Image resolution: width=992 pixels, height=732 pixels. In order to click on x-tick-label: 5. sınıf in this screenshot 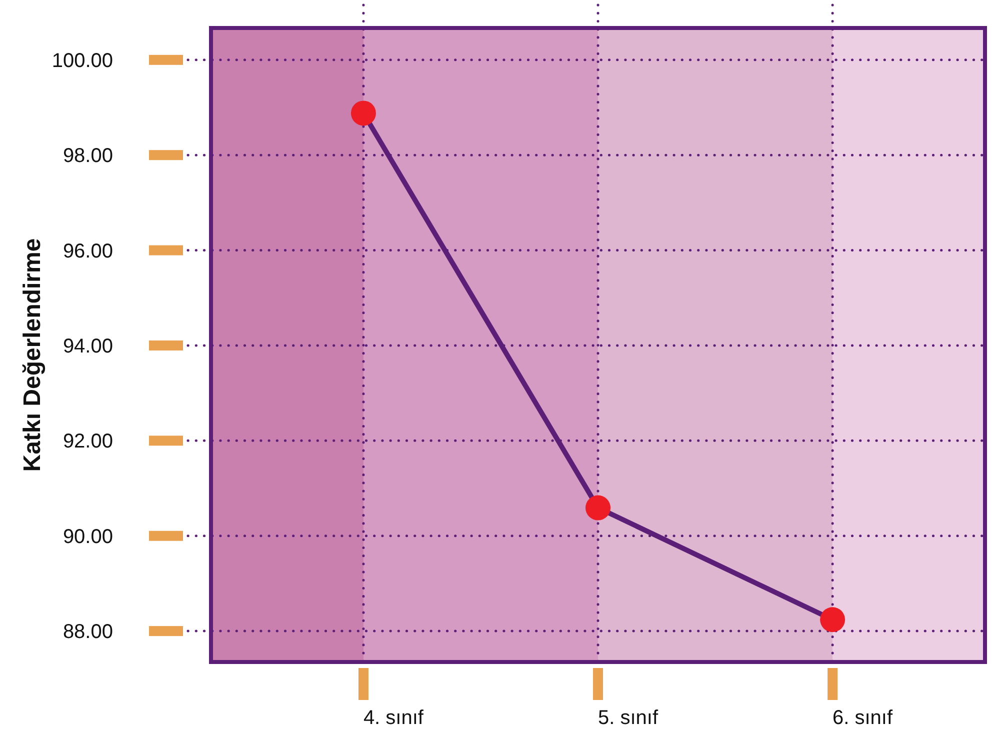, I will do `click(628, 718)`.